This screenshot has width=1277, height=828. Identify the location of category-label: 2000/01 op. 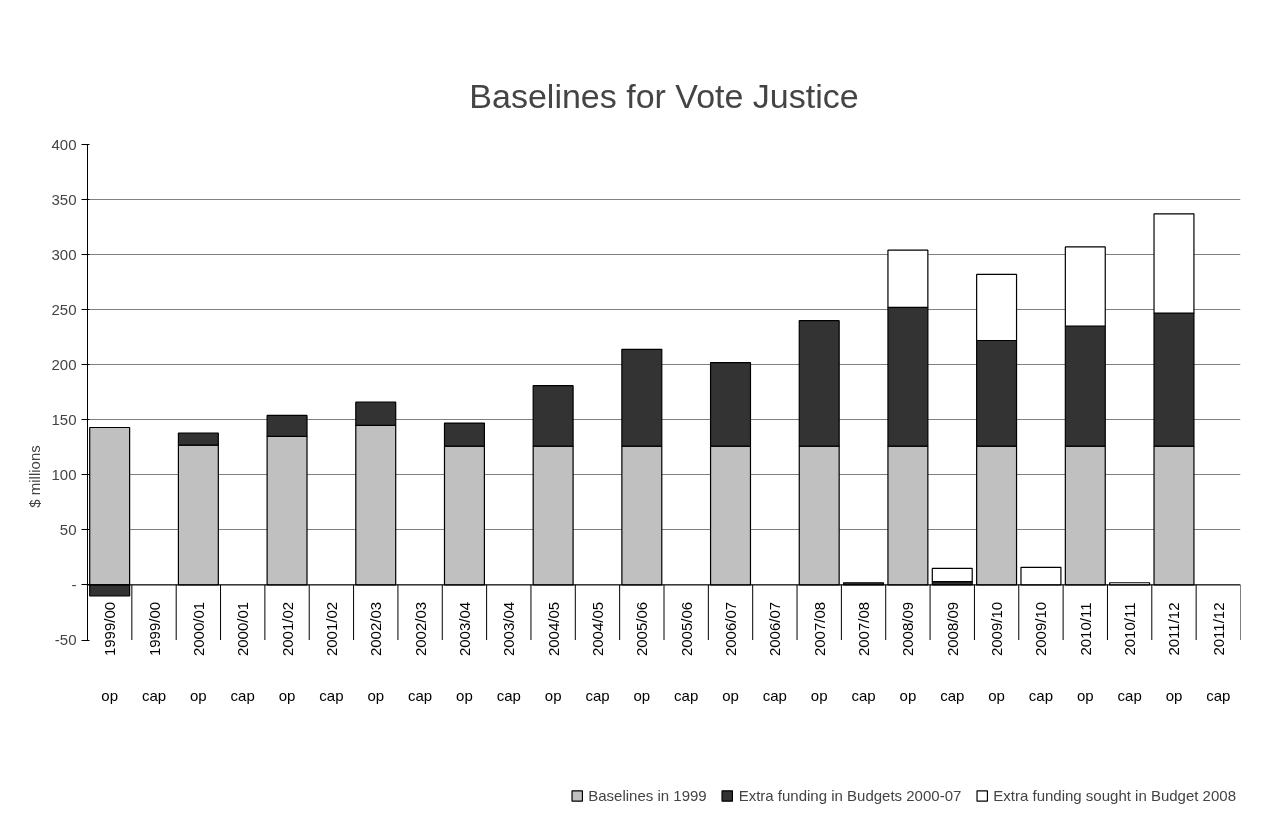
(198, 652).